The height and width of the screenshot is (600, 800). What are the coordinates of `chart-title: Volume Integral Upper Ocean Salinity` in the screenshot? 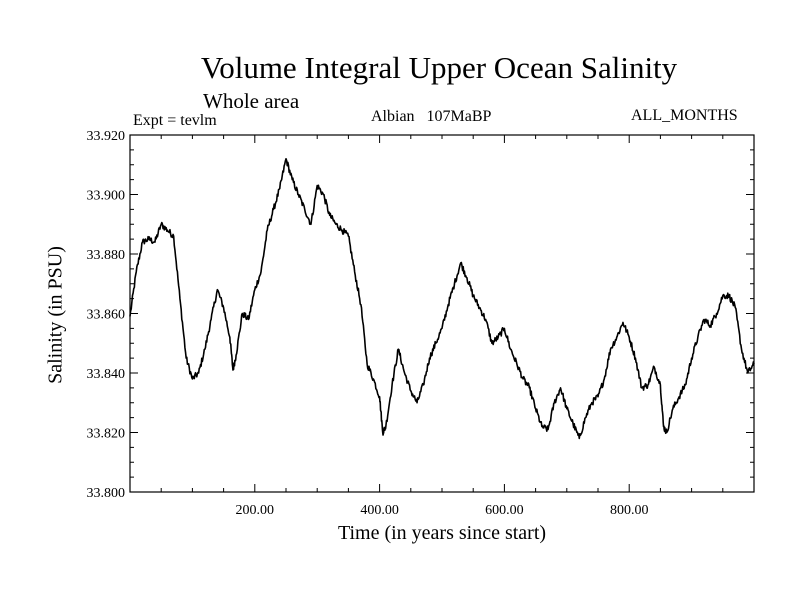 It's located at (439, 67).